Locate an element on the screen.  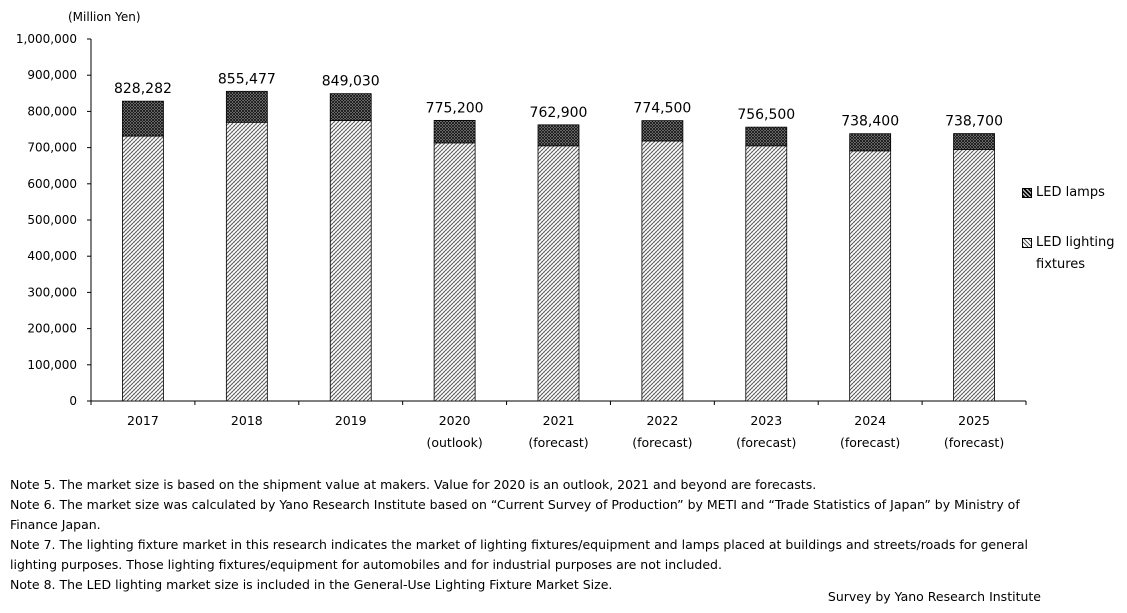
total-value-label: 762,900 is located at coordinates (559, 113).